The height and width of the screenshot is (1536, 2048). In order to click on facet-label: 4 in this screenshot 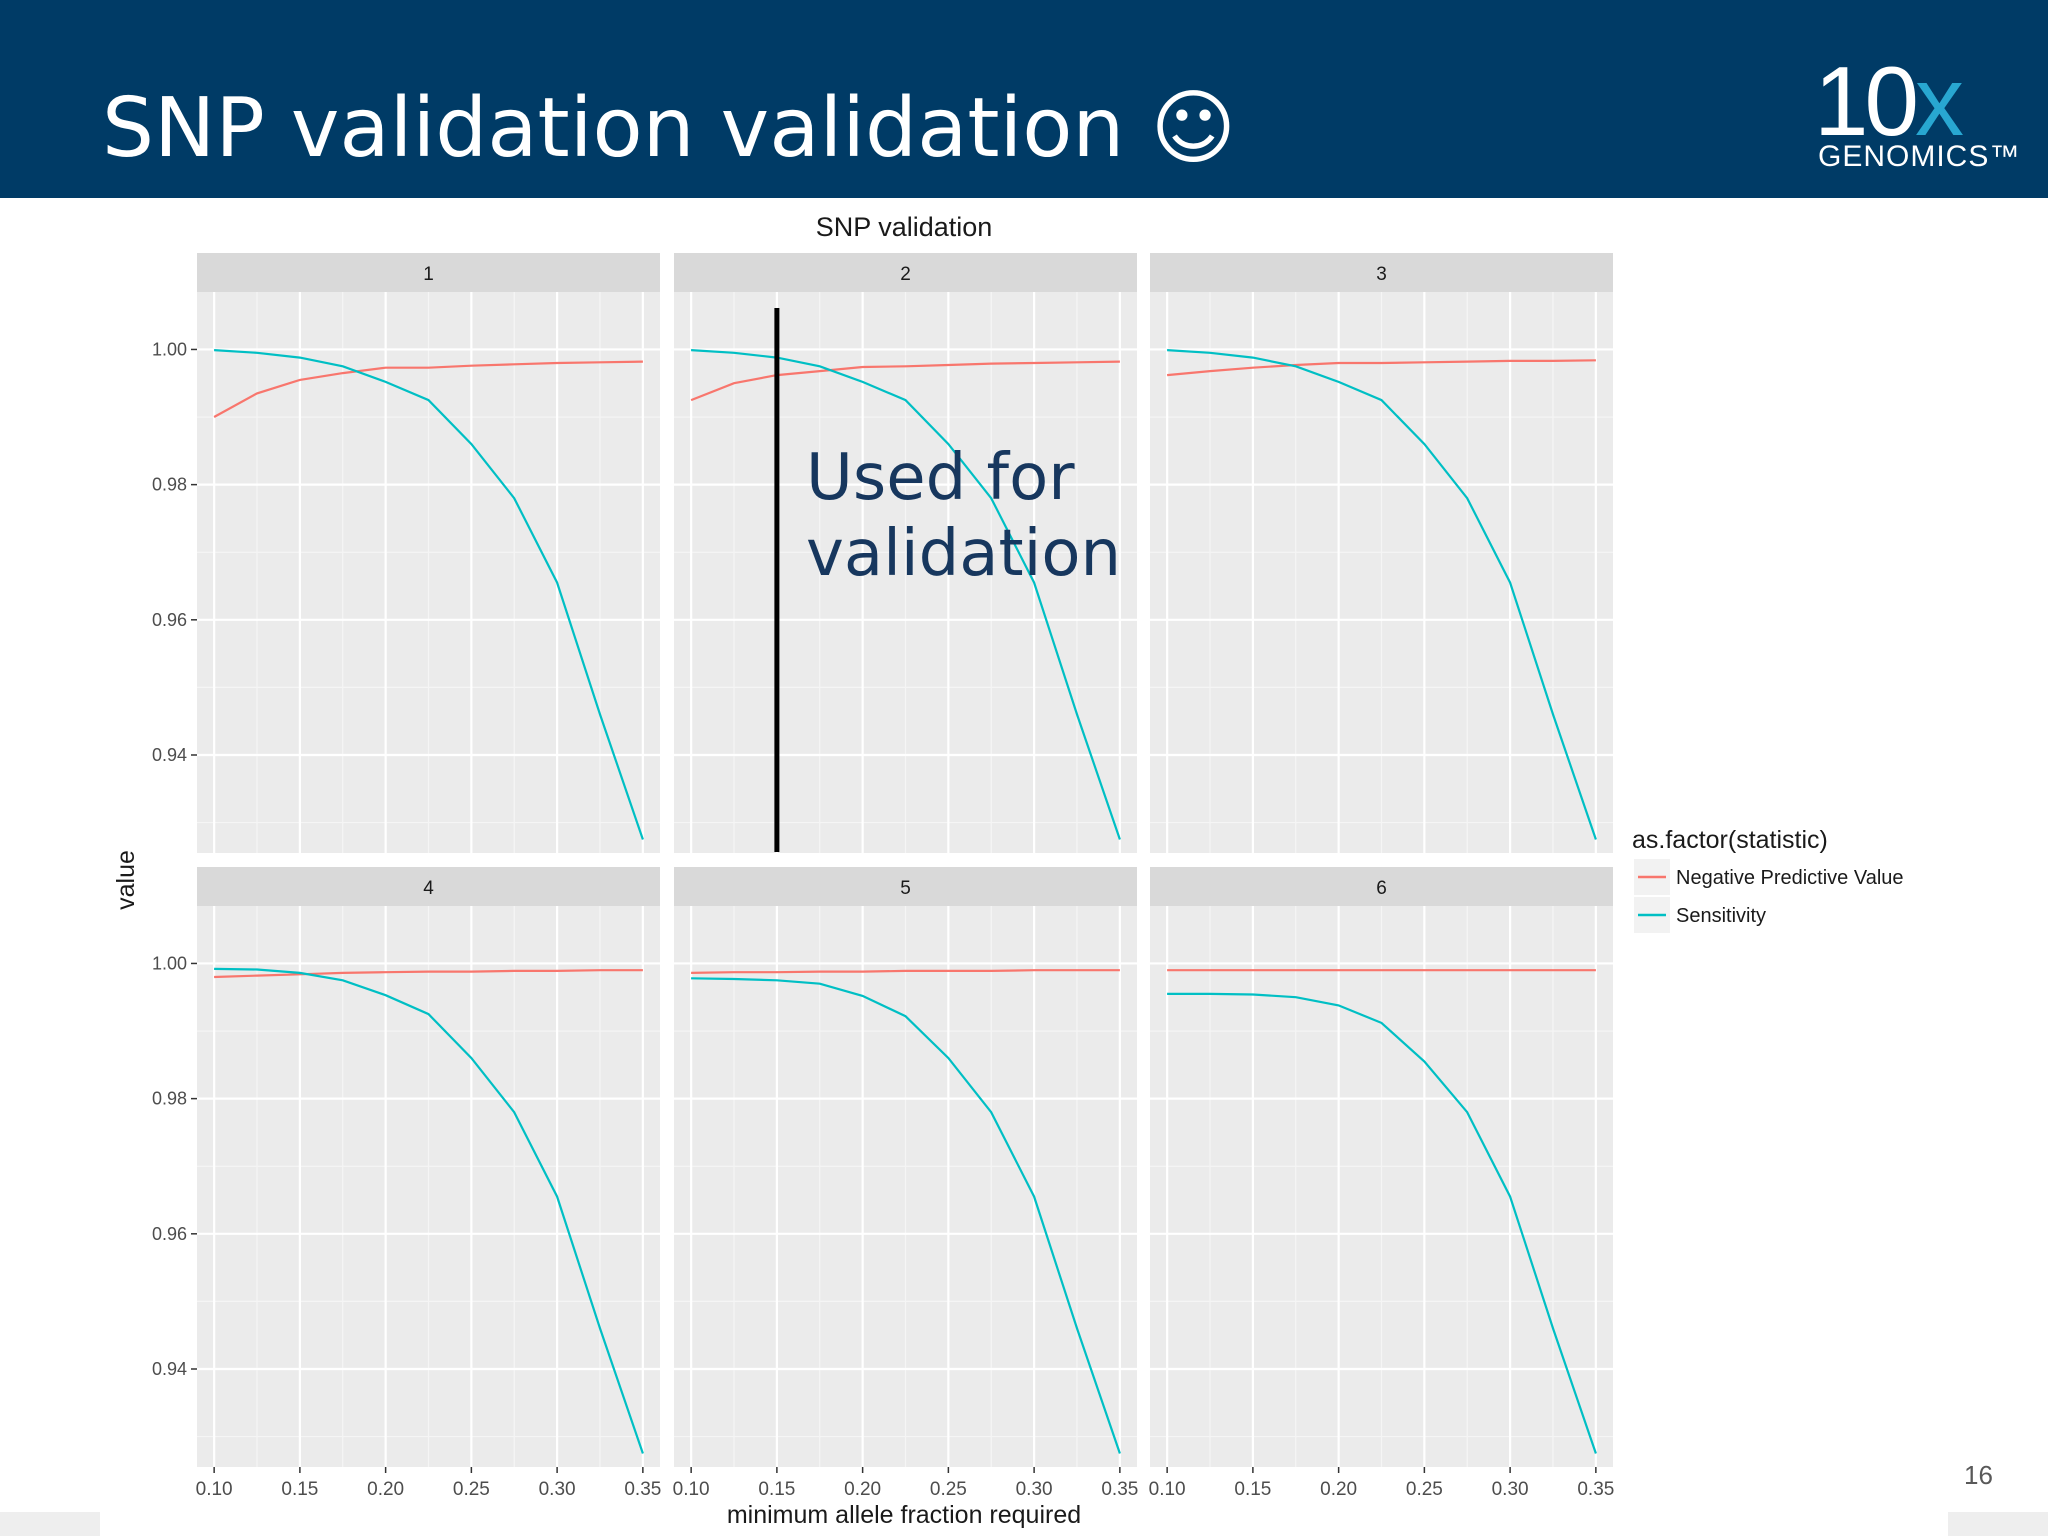, I will do `click(428, 888)`.